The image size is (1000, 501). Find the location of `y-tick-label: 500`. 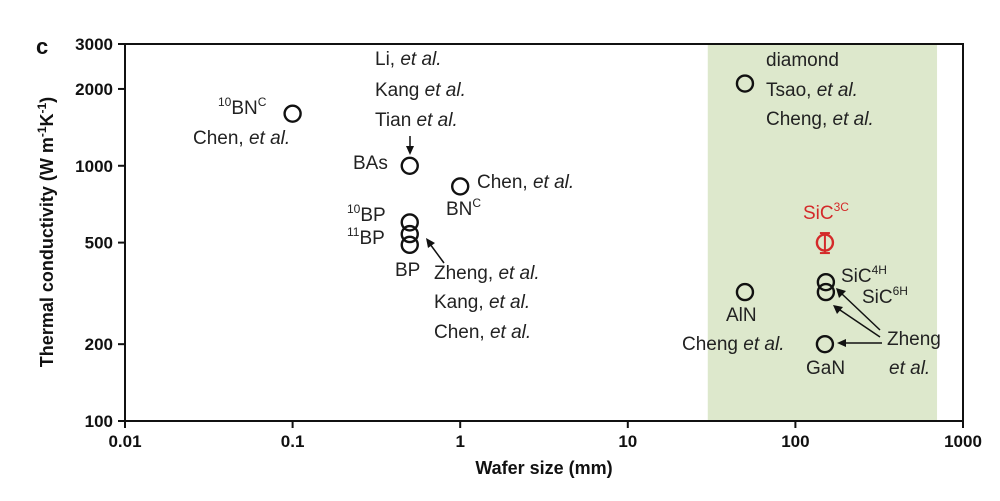

y-tick-label: 500 is located at coordinates (99, 243).